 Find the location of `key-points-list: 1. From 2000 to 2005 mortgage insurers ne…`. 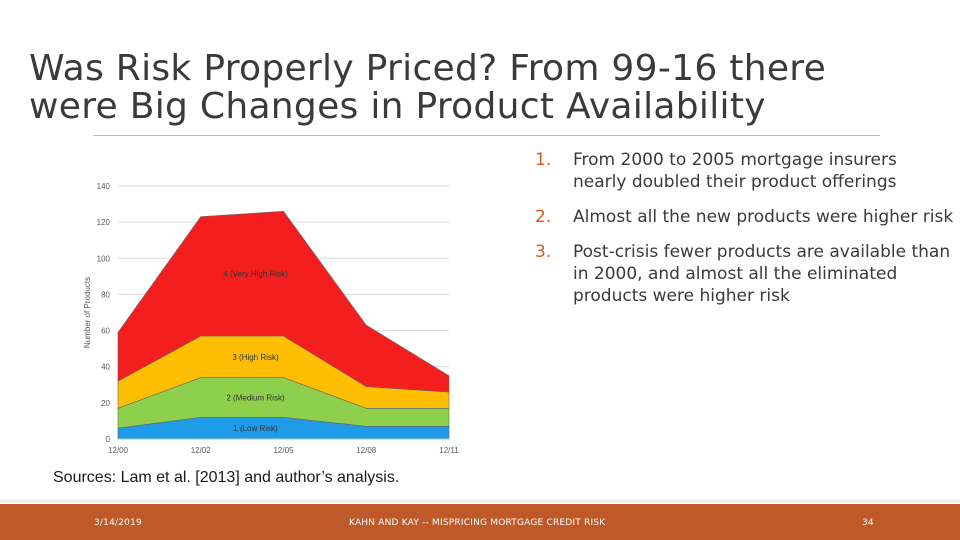

key-points-list: 1. From 2000 to 2005 mortgage insurers ne… is located at coordinates (745, 234).